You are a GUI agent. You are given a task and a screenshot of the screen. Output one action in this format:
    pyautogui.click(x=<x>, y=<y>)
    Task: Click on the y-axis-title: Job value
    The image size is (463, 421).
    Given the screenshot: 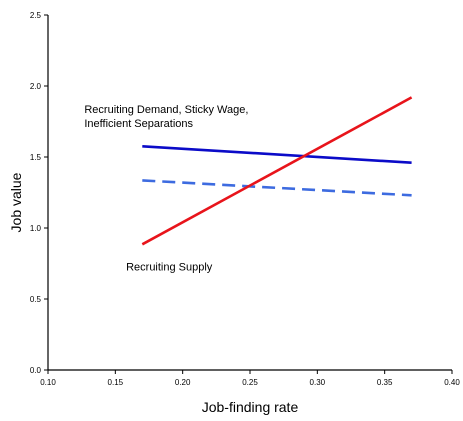 What is the action you would take?
    pyautogui.click(x=16, y=202)
    